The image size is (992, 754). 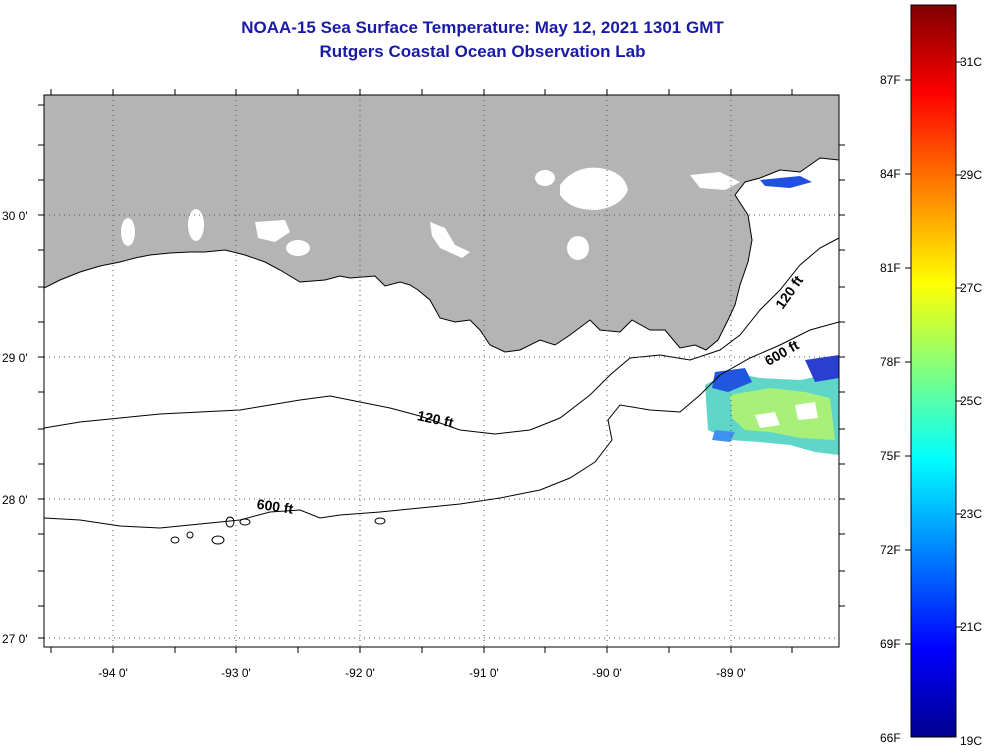 What do you see at coordinates (890, 268) in the screenshot?
I see `cb-f-81: 81F` at bounding box center [890, 268].